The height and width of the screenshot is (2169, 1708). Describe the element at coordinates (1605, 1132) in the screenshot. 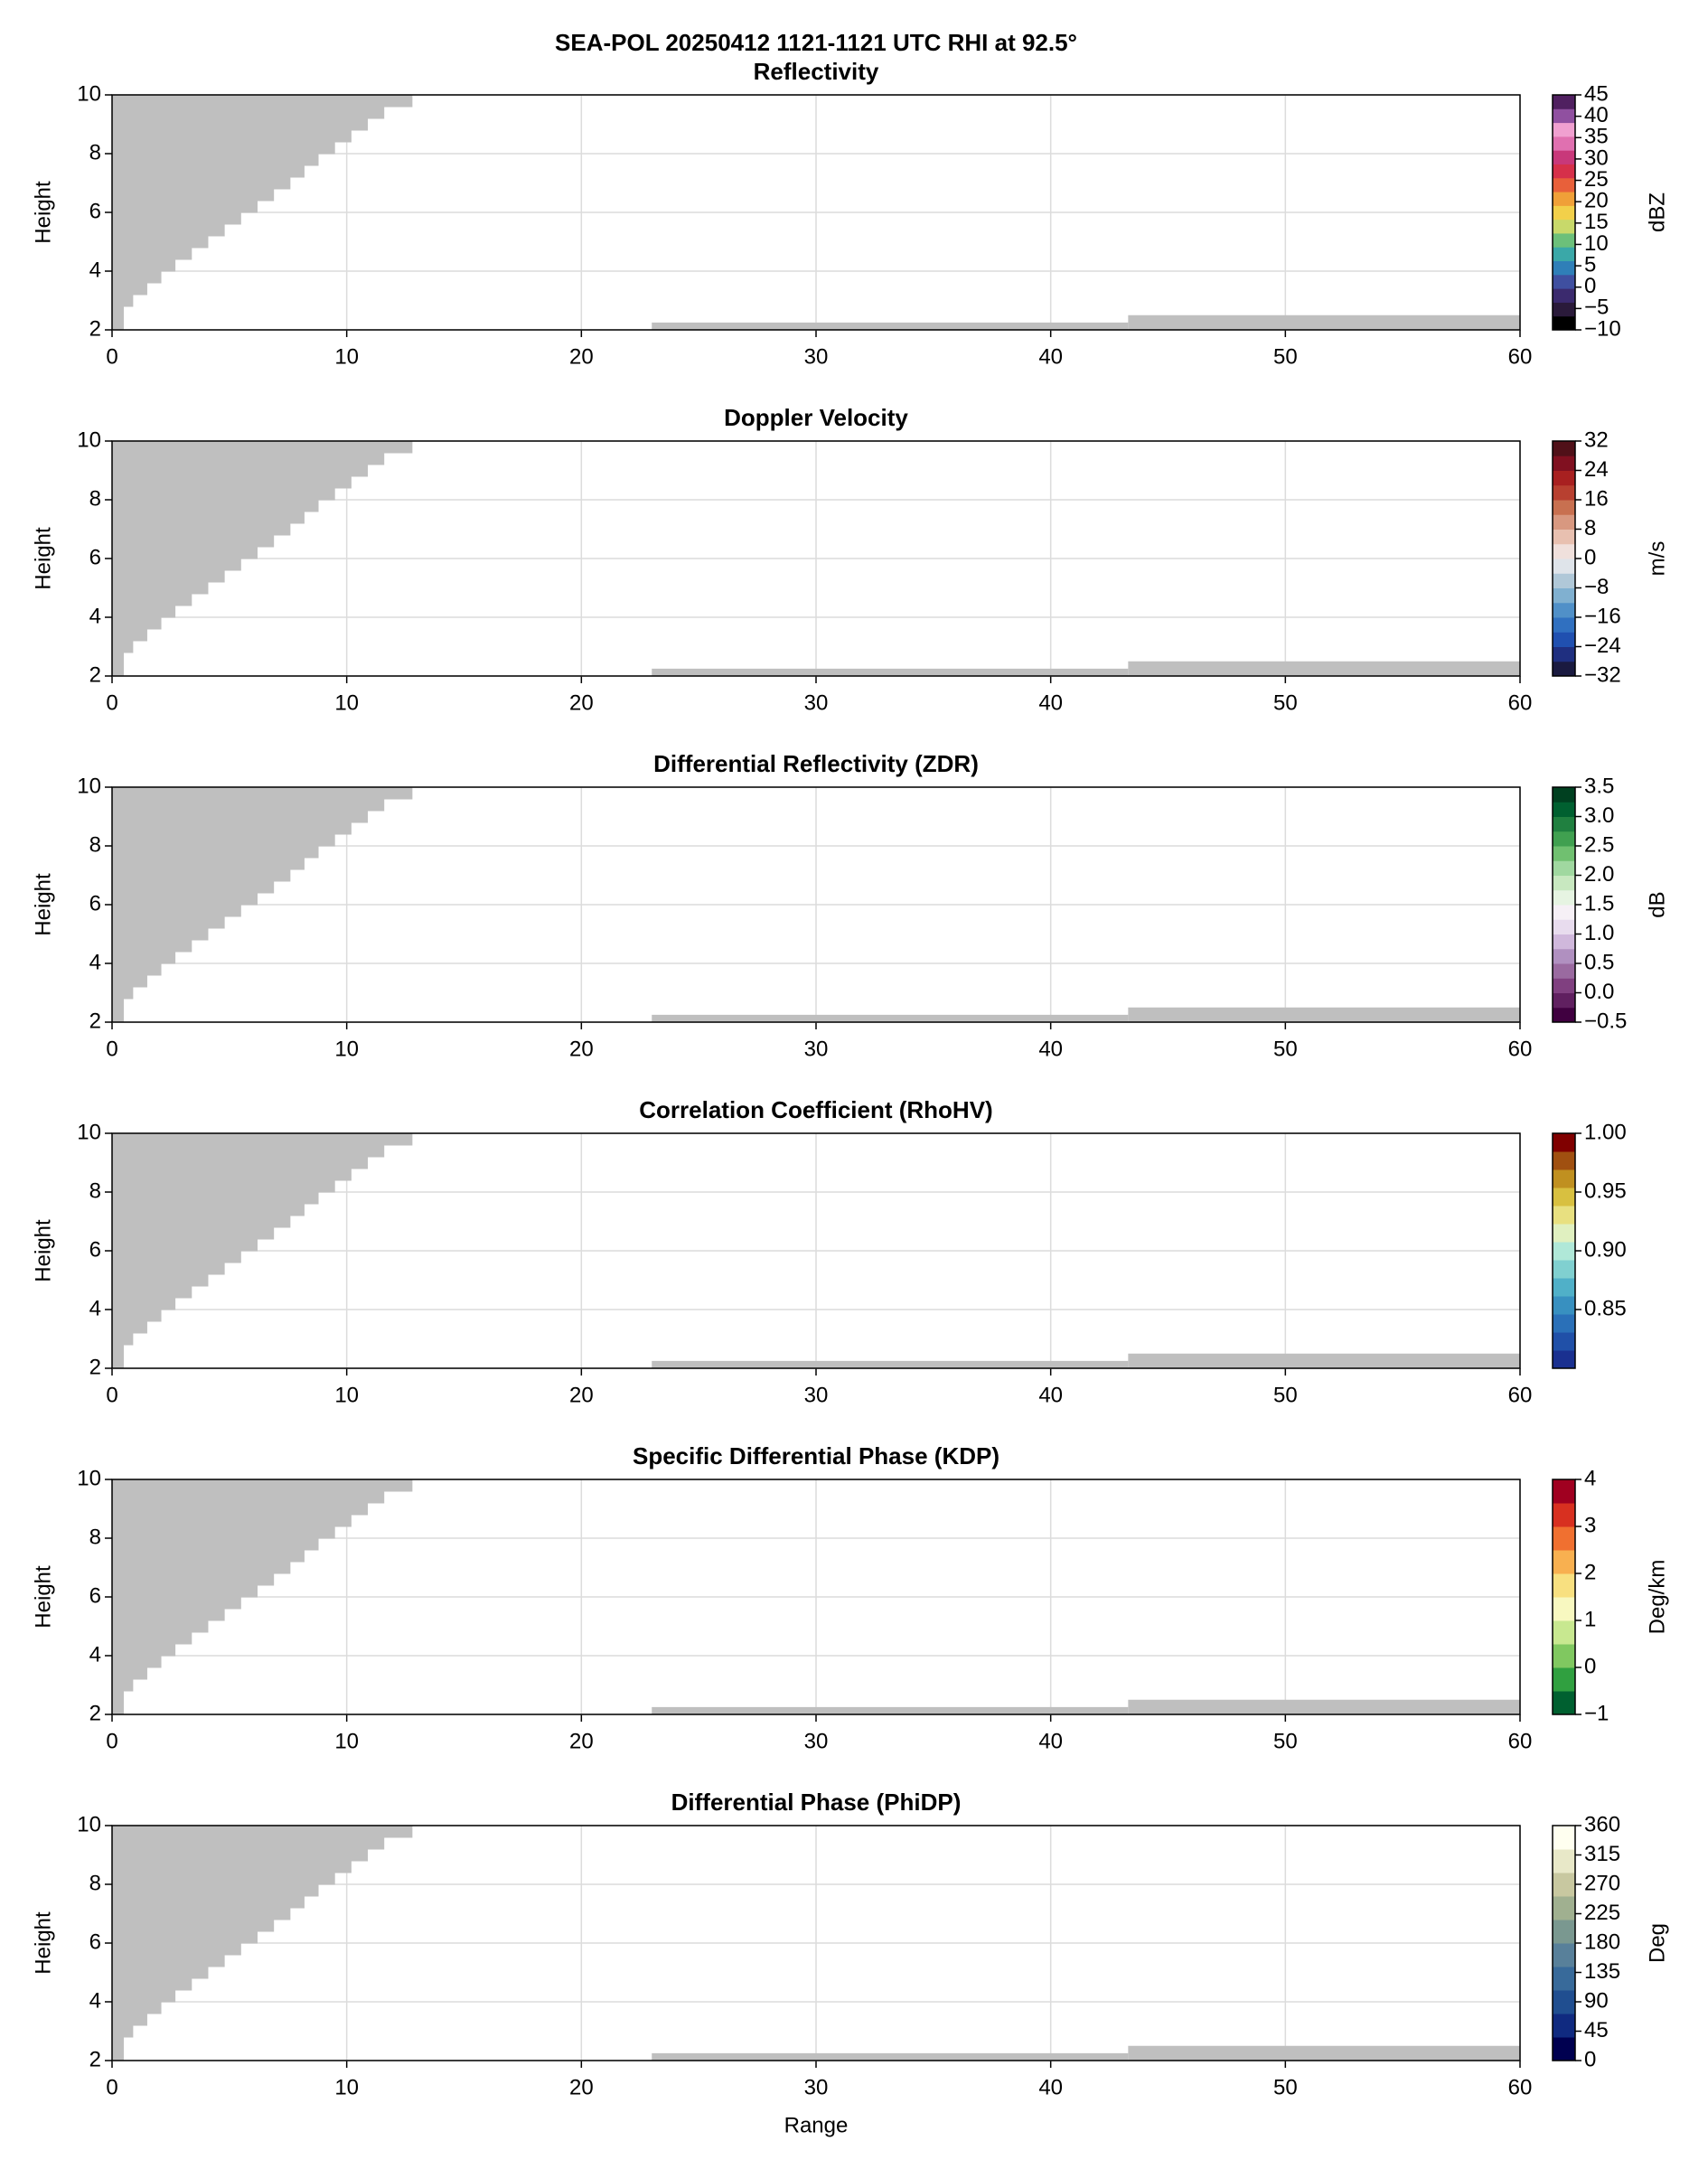

I see `colorbar-tick-label: 1.00` at that location.